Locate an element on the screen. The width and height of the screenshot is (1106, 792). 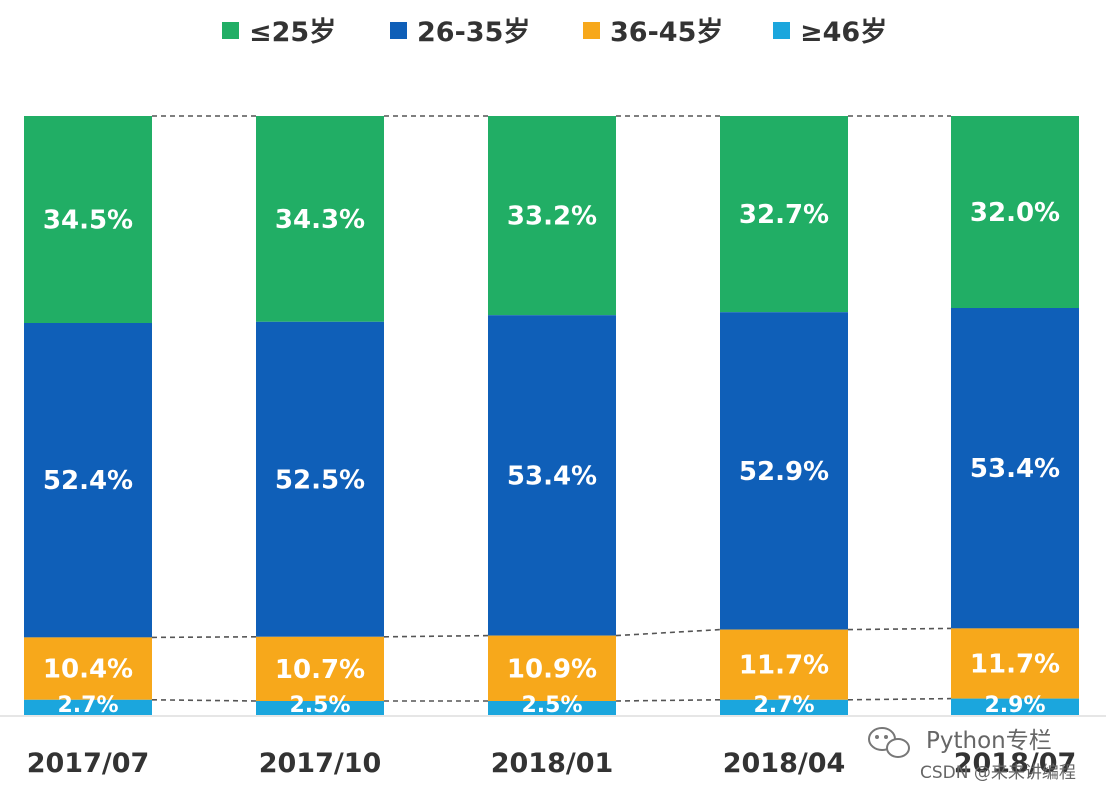
legend-label: 36-45岁 is located at coordinates (666, 32).